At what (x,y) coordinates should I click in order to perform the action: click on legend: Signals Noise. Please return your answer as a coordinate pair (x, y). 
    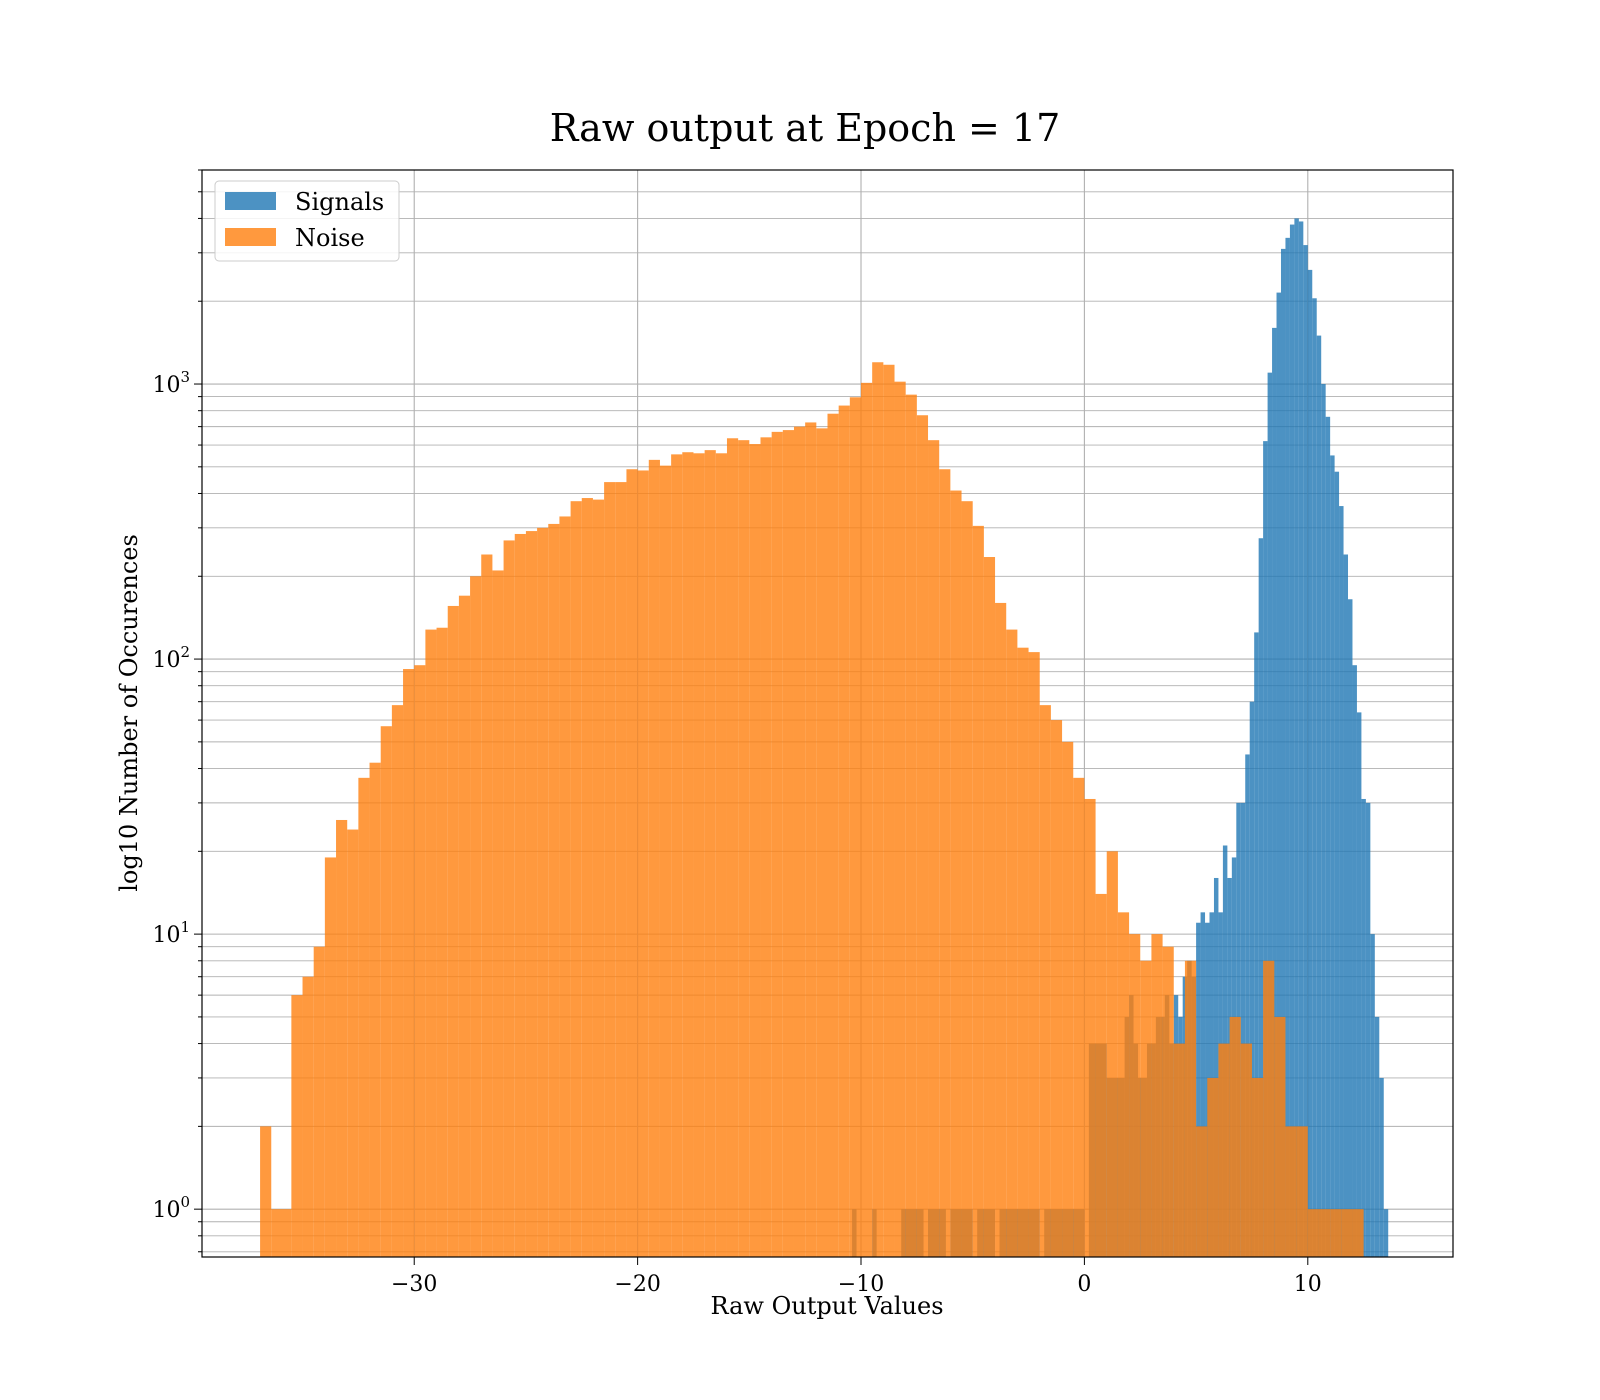
    Looking at the image, I should click on (307, 221).